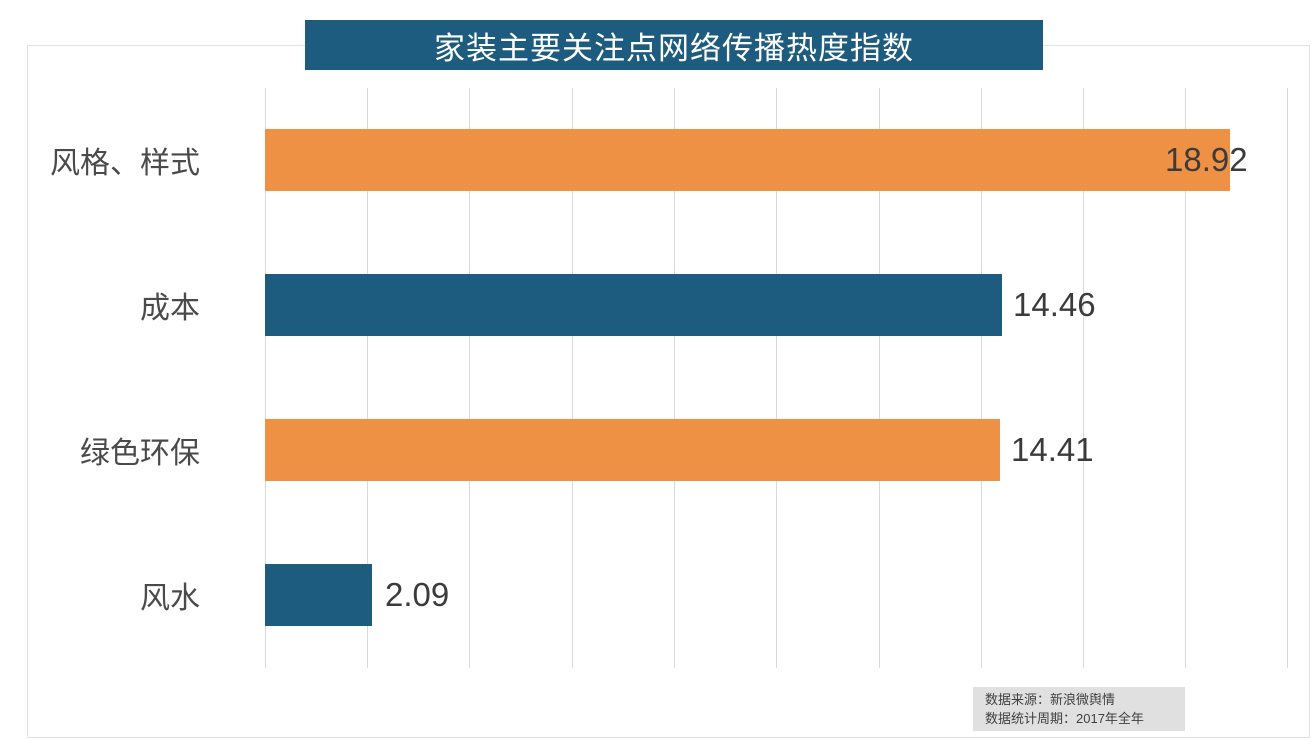 The width and height of the screenshot is (1313, 740). What do you see at coordinates (1064, 718) in the screenshot?
I see `footnote-period: 数据统计周期：2017年全年` at bounding box center [1064, 718].